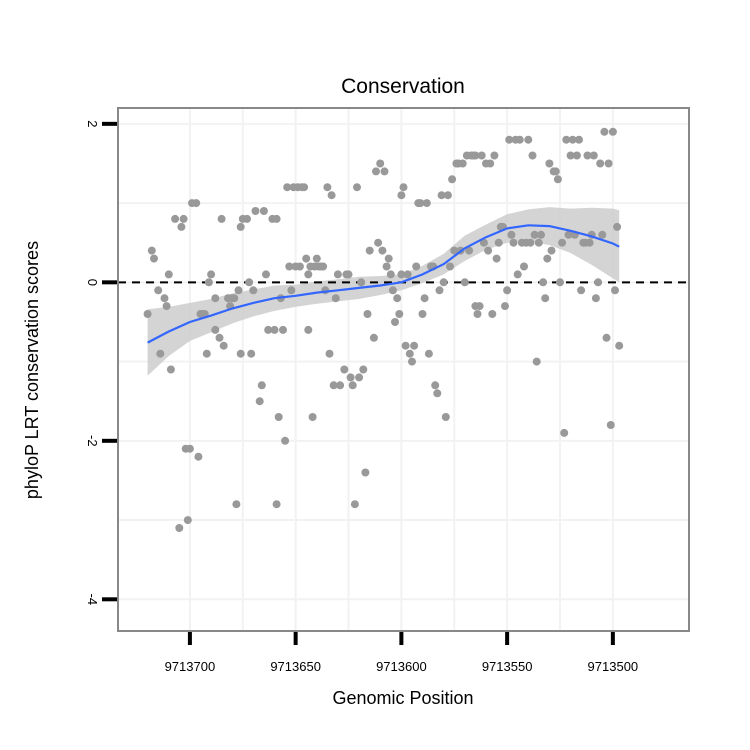 This screenshot has height=750, width=750. I want to click on y-tick-label: 2, so click(92, 123).